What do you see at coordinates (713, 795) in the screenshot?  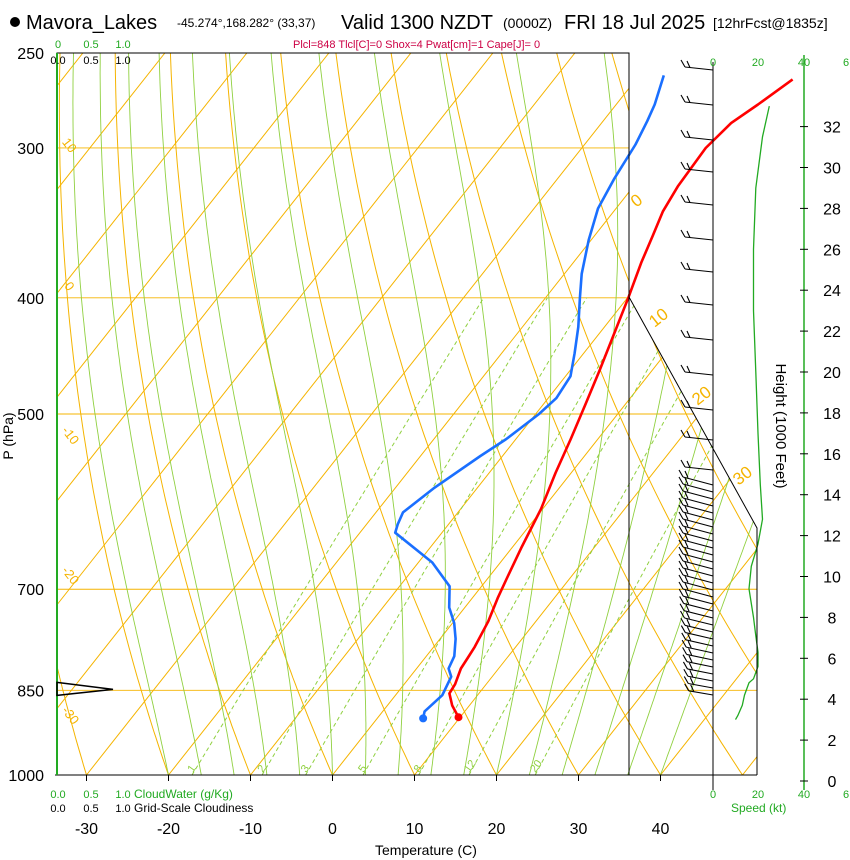 I see `wind-speed-bottom-tick: 0` at bounding box center [713, 795].